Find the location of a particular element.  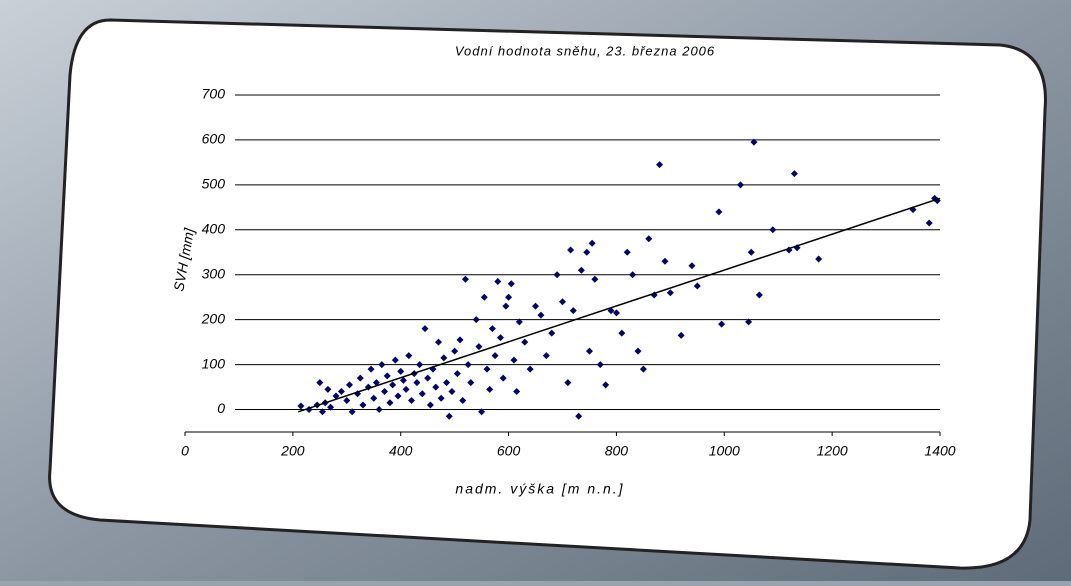

x-tick-label: 1400 is located at coordinates (939, 451).